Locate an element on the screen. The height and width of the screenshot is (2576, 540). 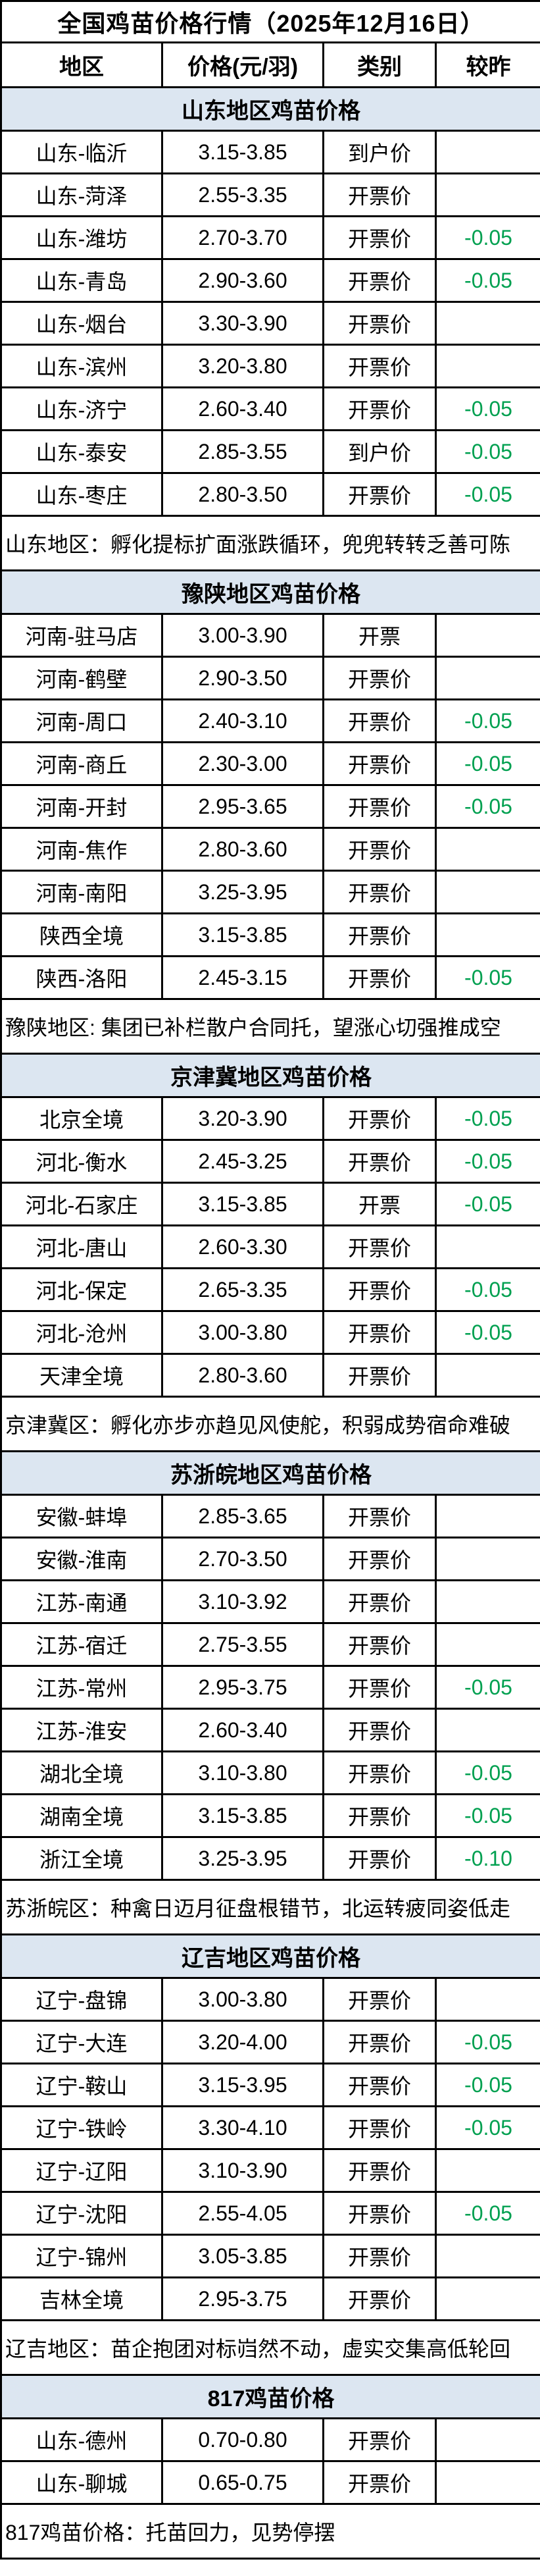
section-header-row: 817鸡苗价格 is located at coordinates (270, 2396).